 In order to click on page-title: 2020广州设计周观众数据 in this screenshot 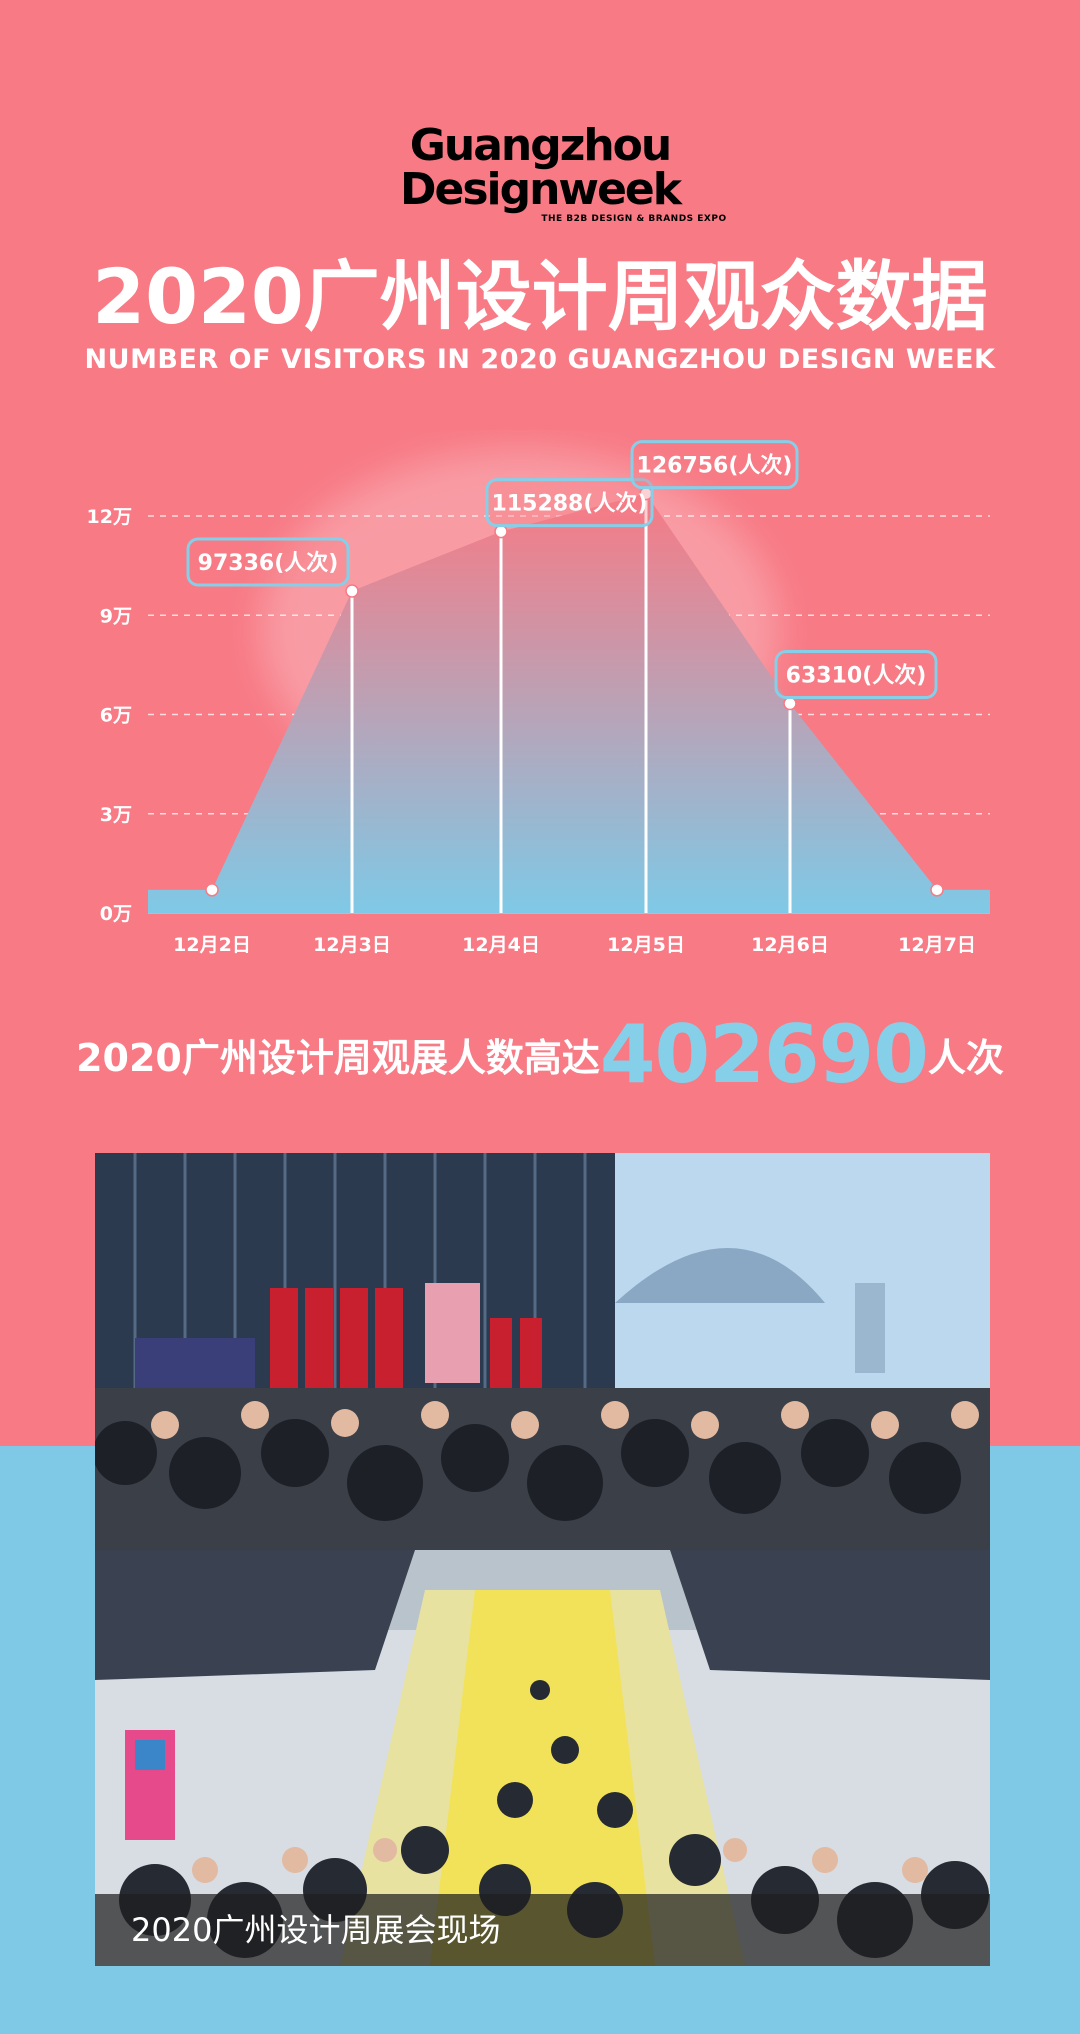, I will do `click(540, 296)`.